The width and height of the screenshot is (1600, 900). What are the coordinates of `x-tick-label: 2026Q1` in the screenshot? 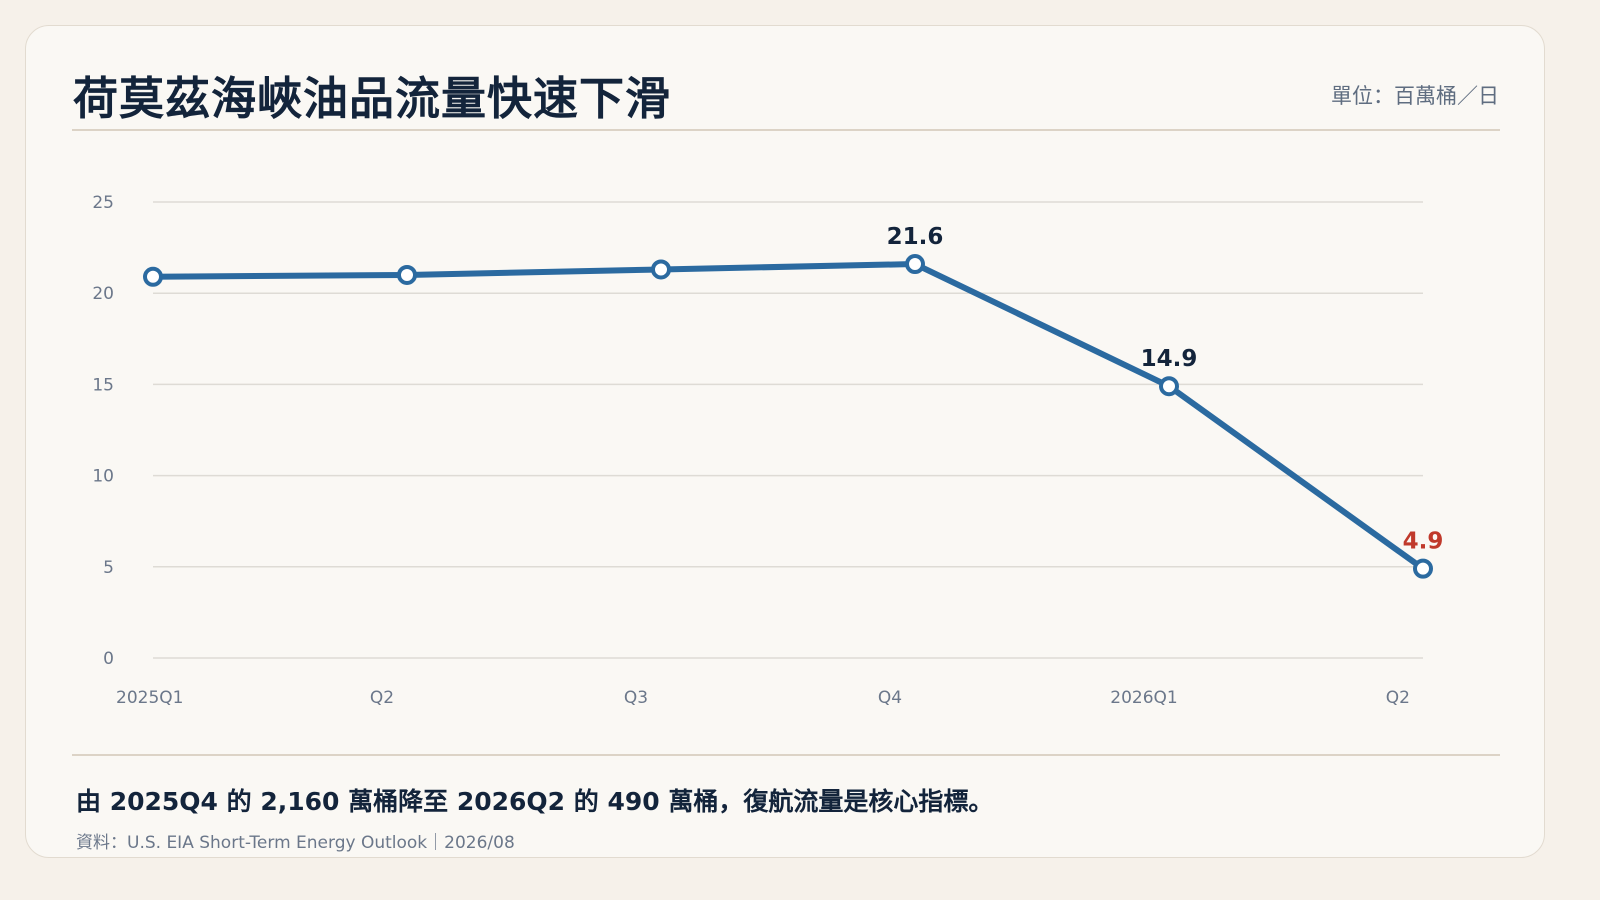 It's located at (1143, 698).